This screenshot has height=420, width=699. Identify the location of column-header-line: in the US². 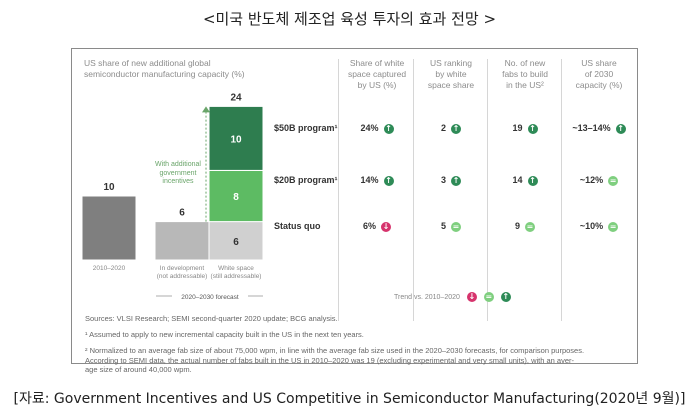
(525, 85).